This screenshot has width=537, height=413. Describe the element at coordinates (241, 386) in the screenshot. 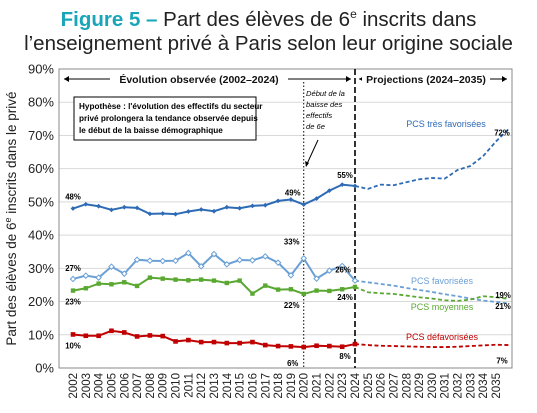

I see `x-tick-label: 2015` at that location.